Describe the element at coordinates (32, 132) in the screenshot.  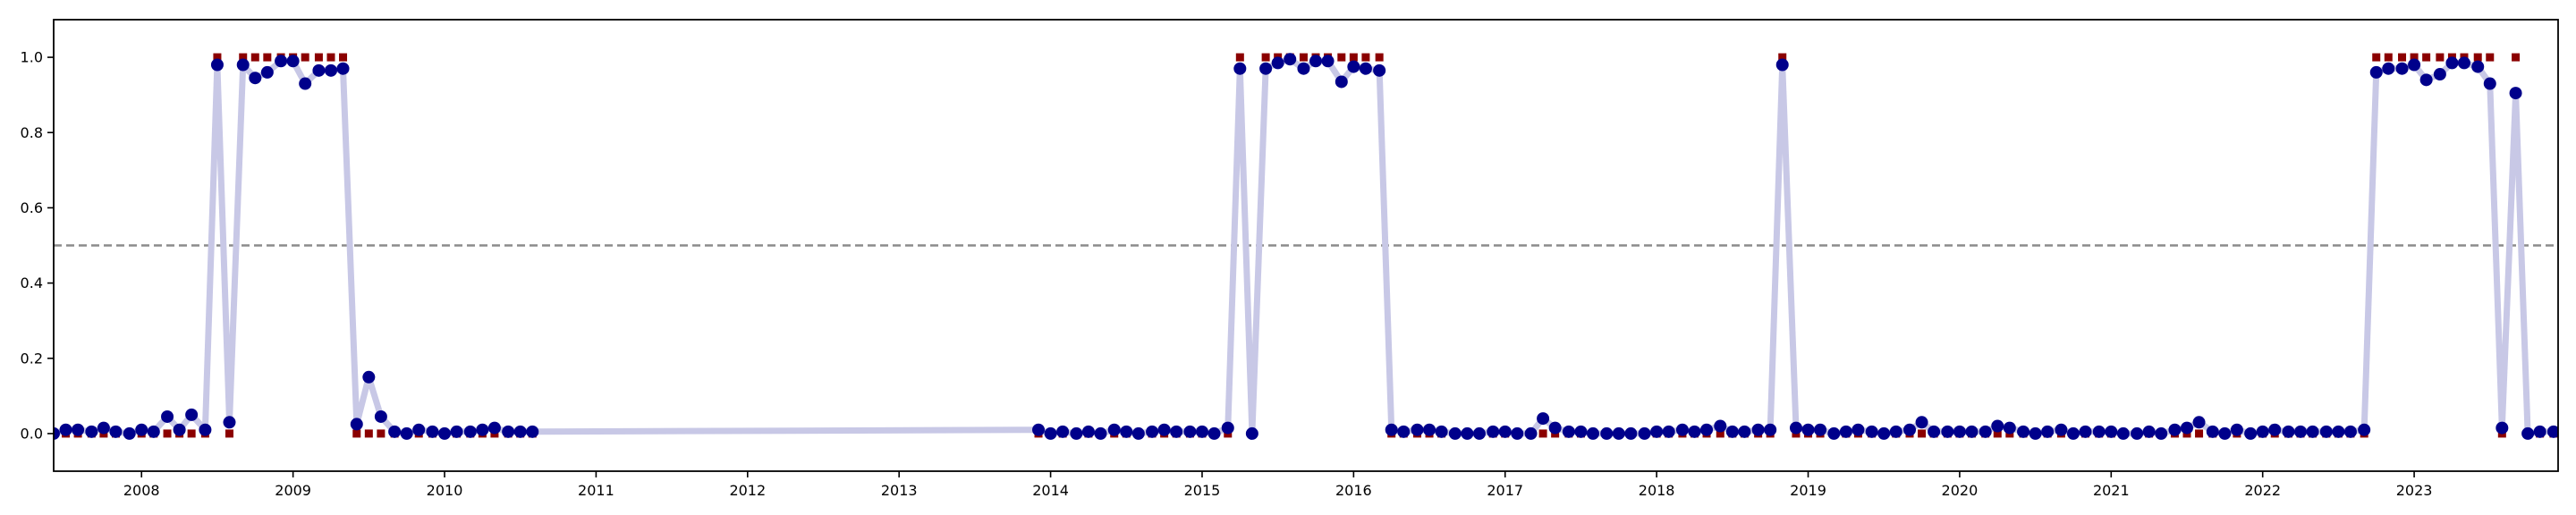
I see `y-tick-label: 0.8` at that location.